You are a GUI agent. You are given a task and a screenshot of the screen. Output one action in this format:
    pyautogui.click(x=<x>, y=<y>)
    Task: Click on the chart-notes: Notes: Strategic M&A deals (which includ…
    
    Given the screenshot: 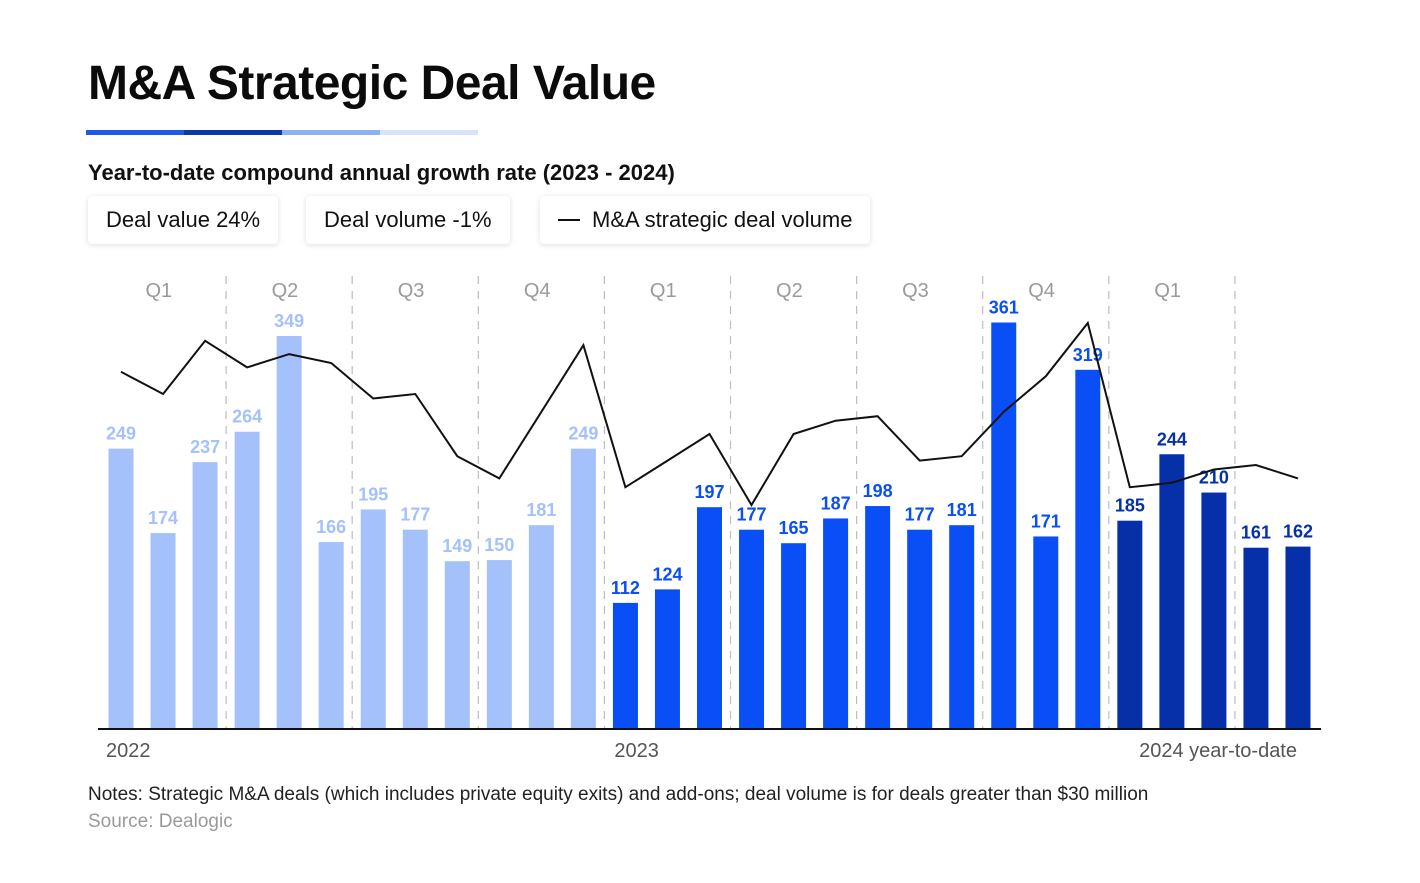 What is the action you would take?
    pyautogui.click(x=618, y=794)
    